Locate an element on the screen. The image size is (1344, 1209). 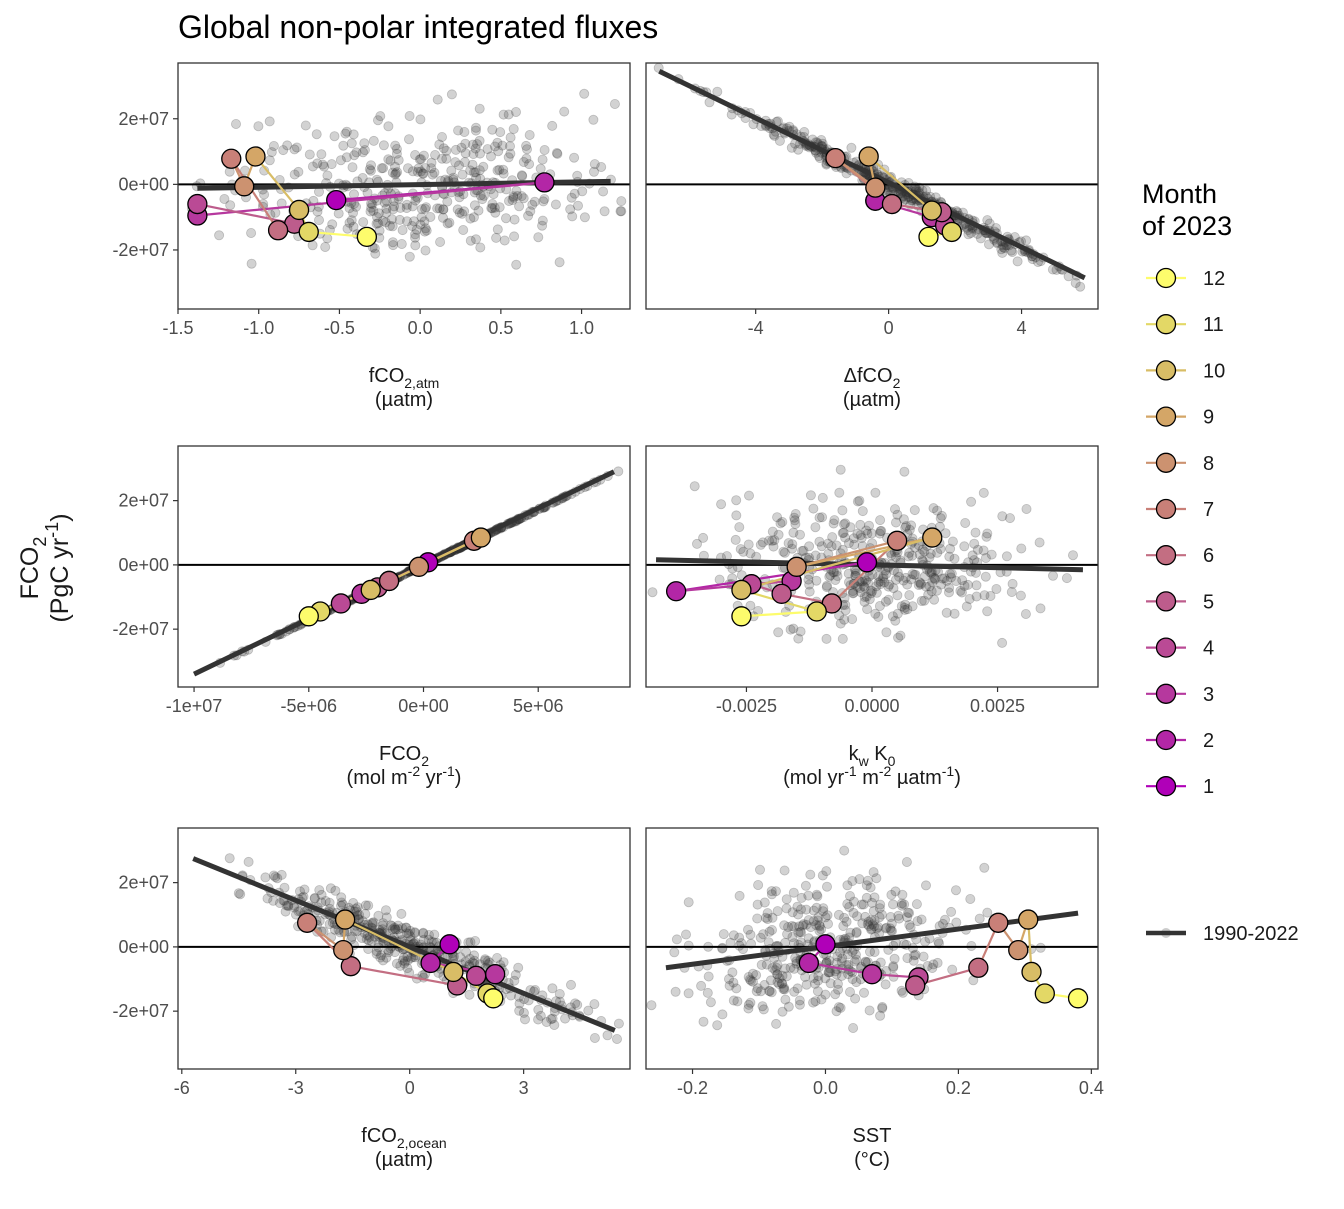
chart-title: Global non-polar integrated fluxes is located at coordinates (418, 27).